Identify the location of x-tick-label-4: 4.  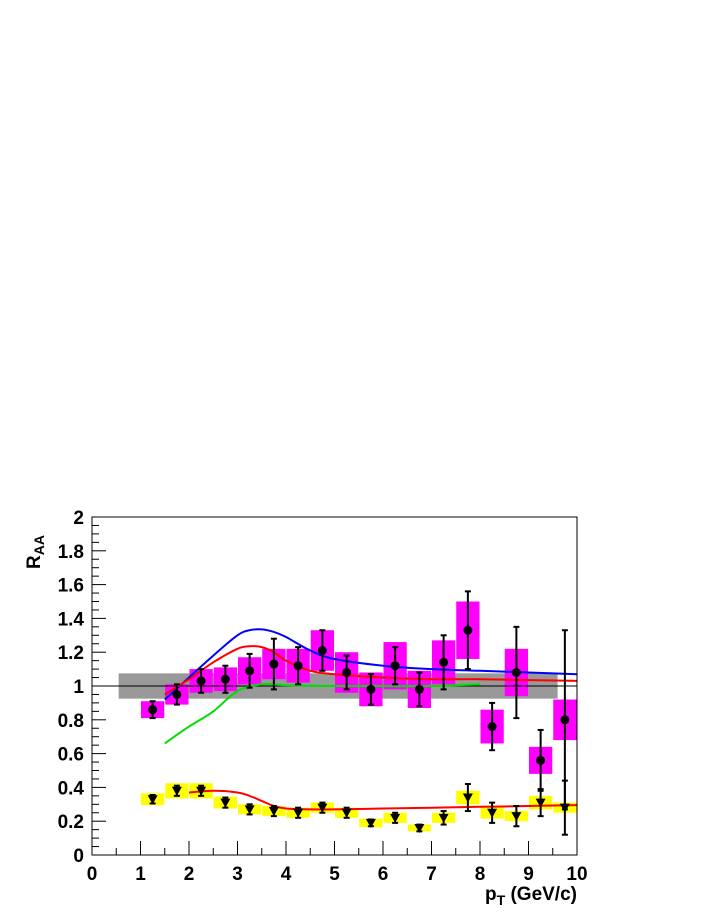
(286, 874).